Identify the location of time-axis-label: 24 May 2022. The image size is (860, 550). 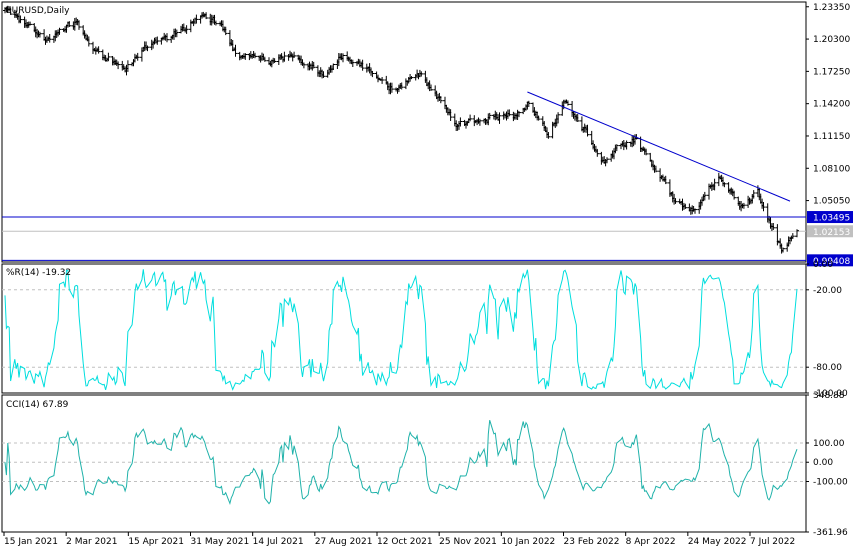
(717, 542).